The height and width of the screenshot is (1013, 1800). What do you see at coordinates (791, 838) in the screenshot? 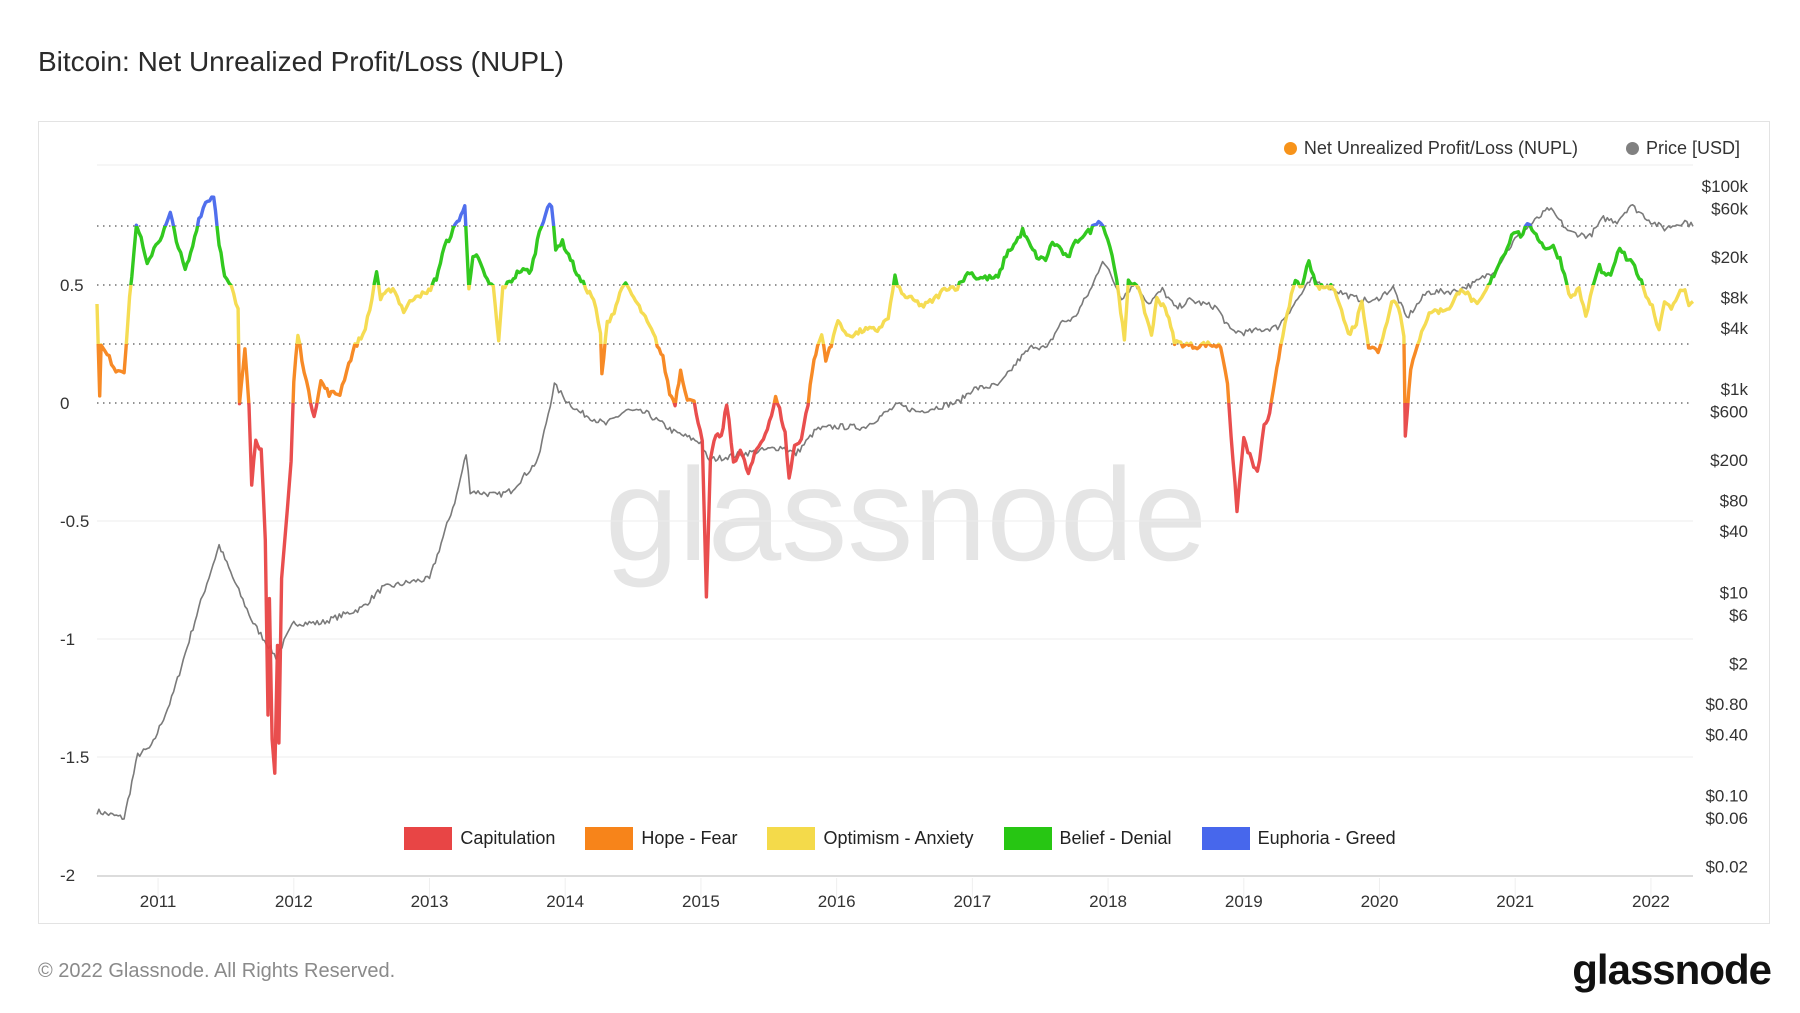
I see `optimism-anxiety-swatch` at bounding box center [791, 838].